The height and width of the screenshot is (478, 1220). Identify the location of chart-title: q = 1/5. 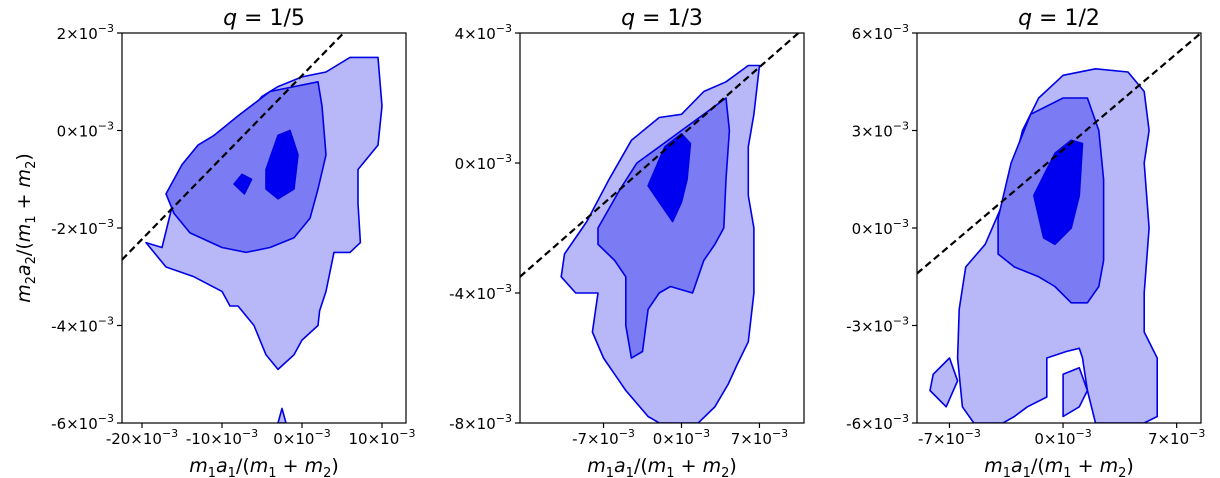
(264, 18).